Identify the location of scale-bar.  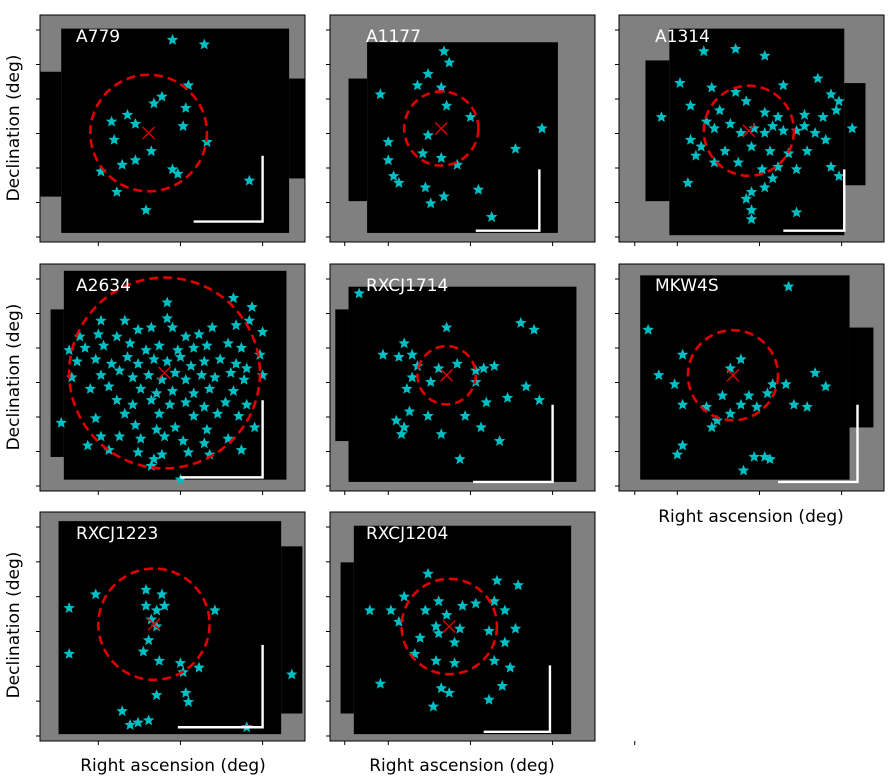
(814, 200).